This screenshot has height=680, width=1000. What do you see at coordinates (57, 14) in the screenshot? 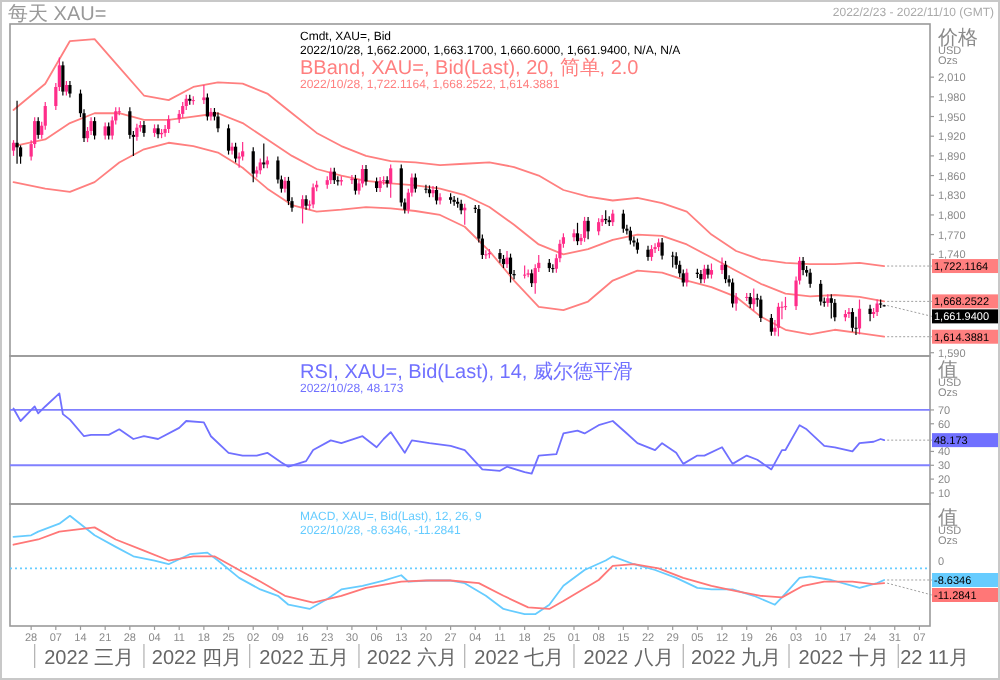
I see `annotation: 每天 XAU=` at bounding box center [57, 14].